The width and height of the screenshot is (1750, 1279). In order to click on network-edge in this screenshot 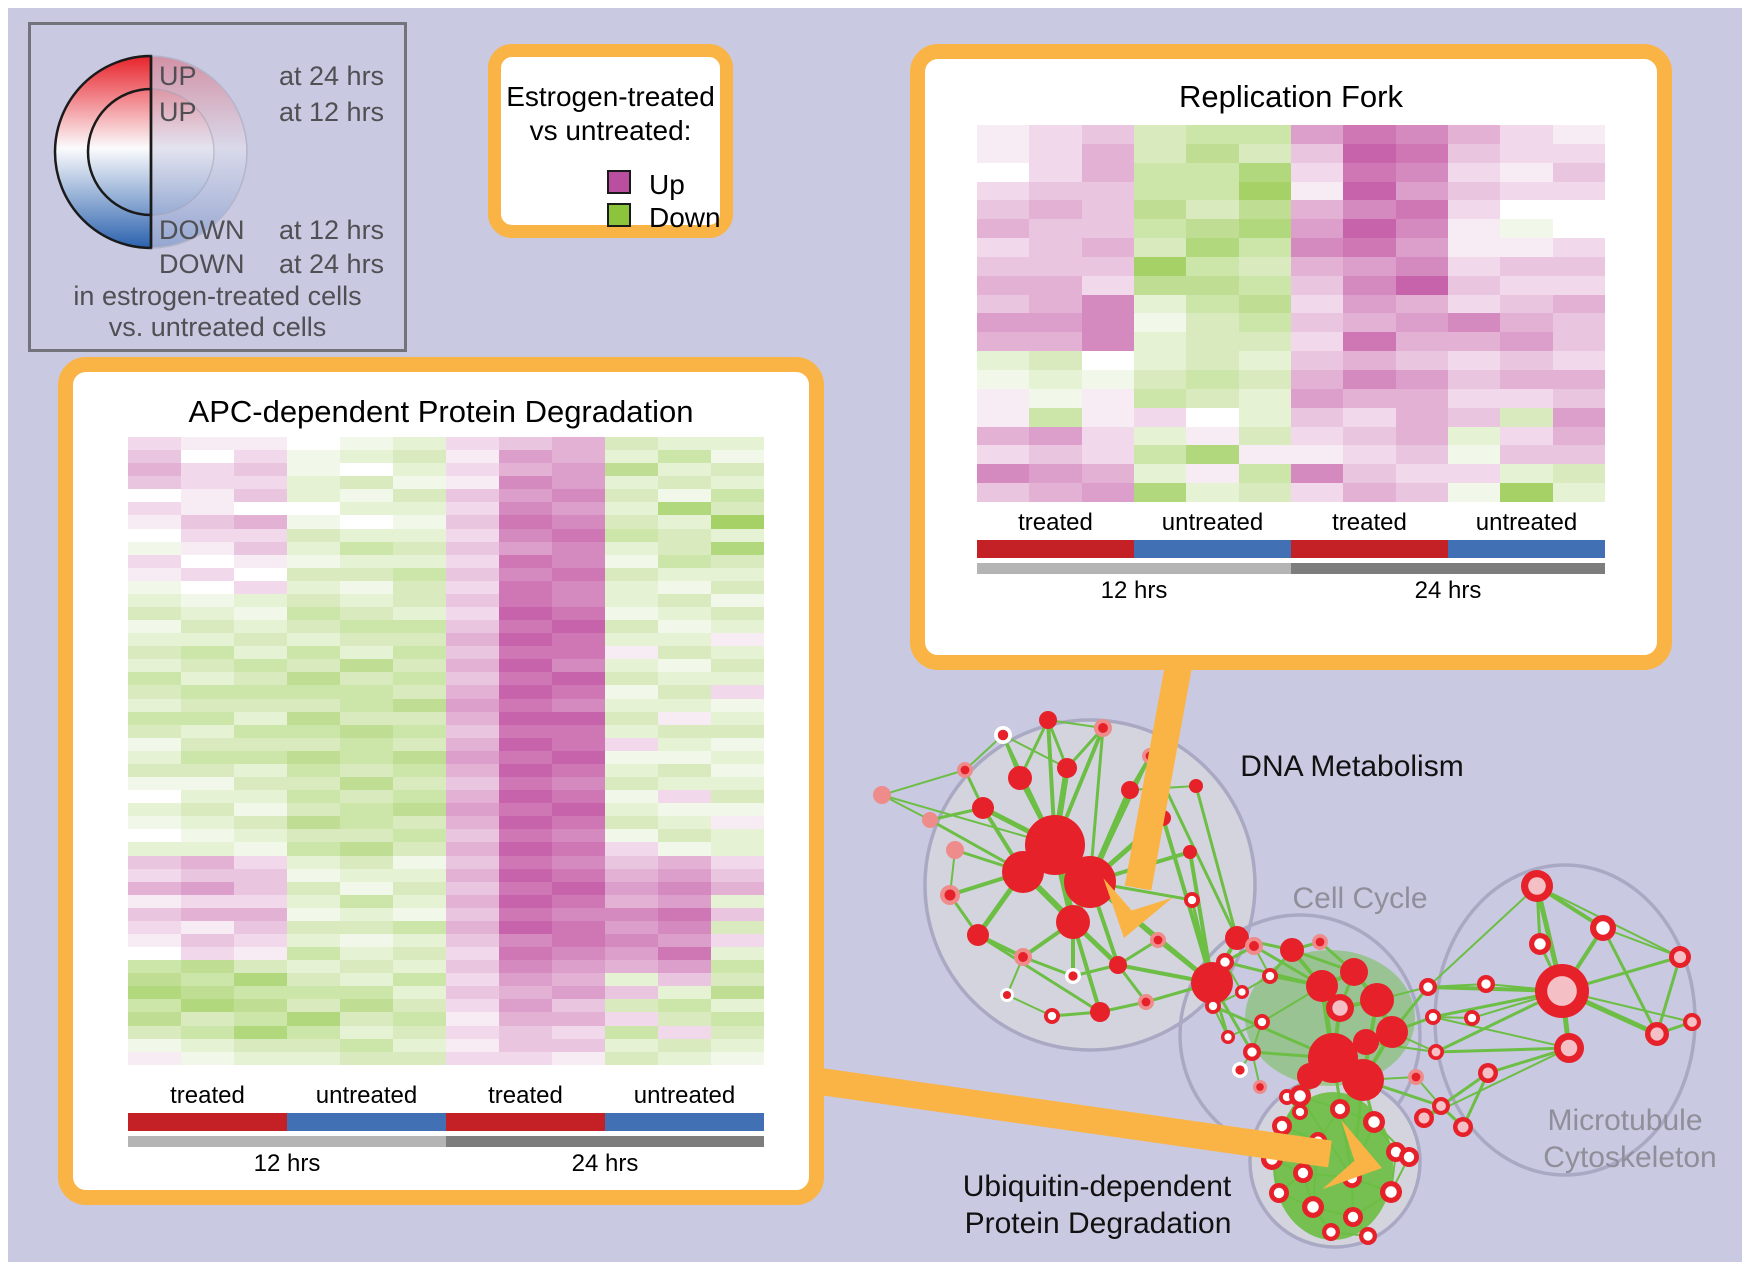, I will do `click(1216, 862)`.